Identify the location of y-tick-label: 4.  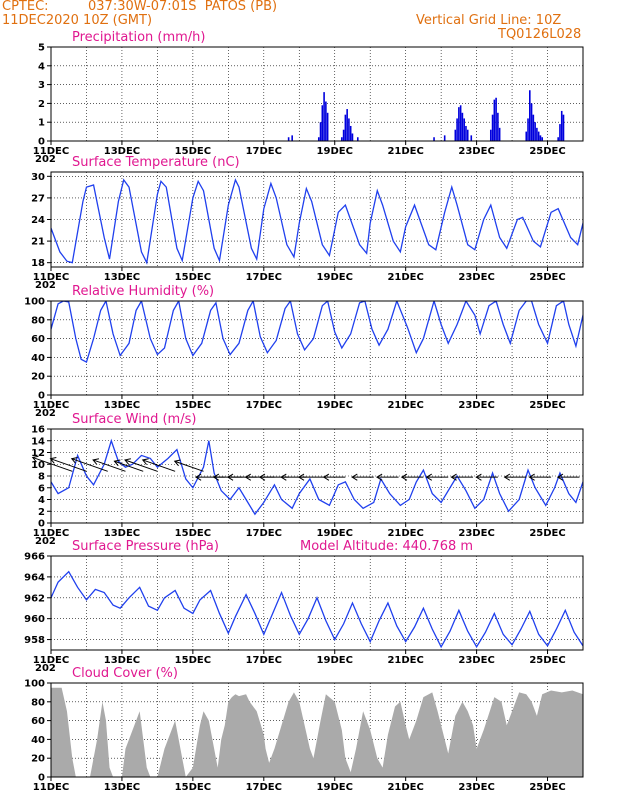
(41, 66).